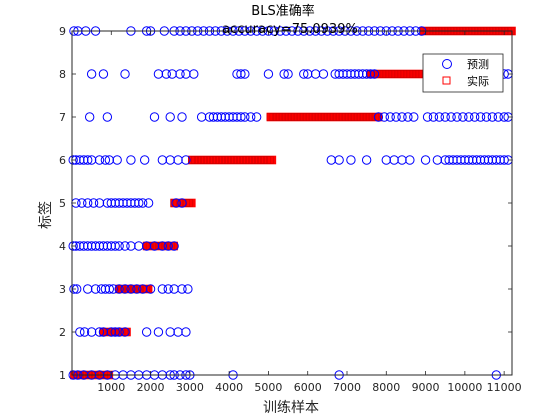  Describe the element at coordinates (463, 73) in the screenshot. I see `legend-box` at that location.